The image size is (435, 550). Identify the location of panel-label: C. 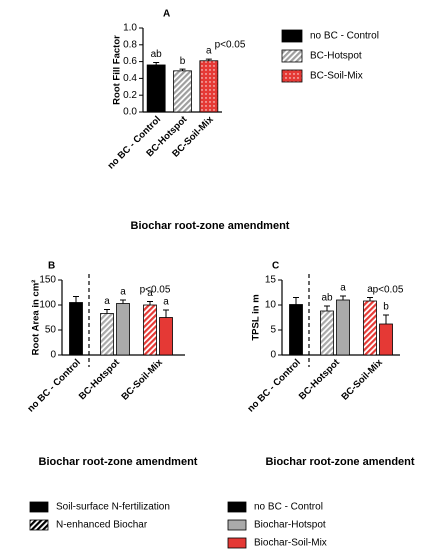
(275, 266).